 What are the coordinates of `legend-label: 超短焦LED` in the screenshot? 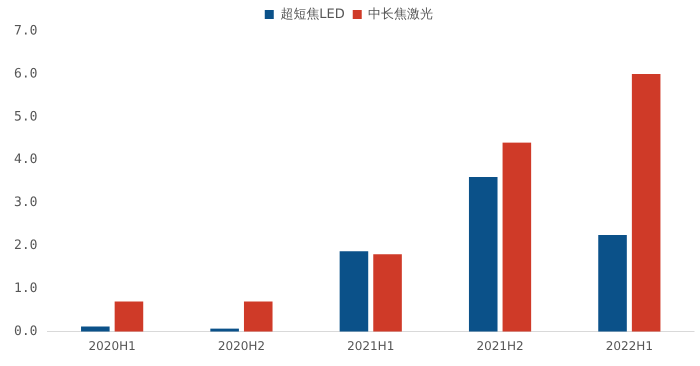 It's located at (312, 14).